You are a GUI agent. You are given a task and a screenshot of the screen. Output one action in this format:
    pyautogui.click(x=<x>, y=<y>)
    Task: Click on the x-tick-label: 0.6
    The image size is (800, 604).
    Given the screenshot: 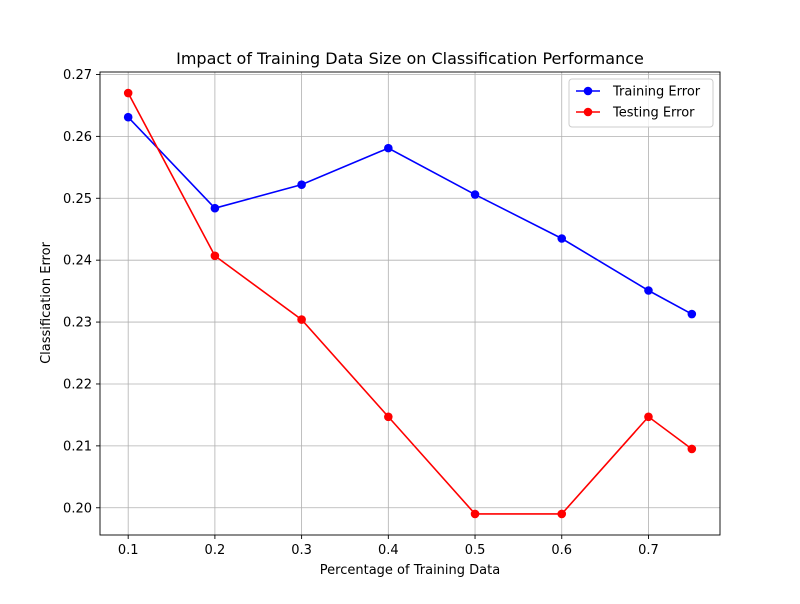 What is the action you would take?
    pyautogui.click(x=561, y=550)
    